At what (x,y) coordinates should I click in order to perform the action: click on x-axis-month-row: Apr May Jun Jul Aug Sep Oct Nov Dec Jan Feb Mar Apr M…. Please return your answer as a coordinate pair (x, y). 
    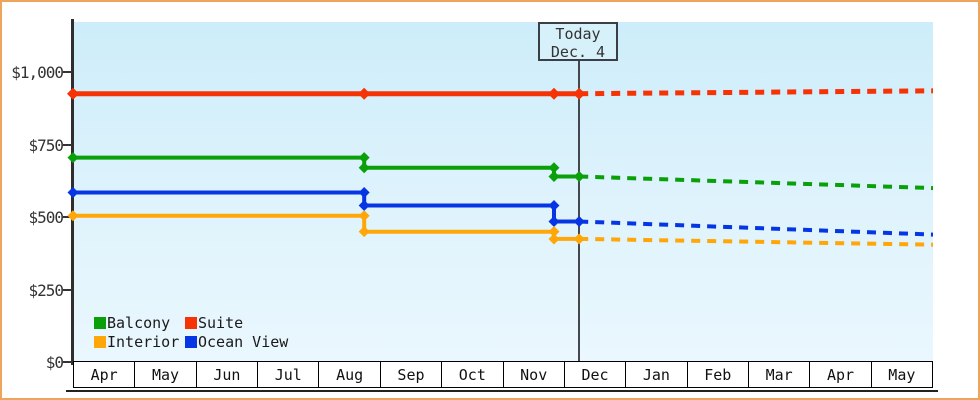
    Looking at the image, I should click on (503, 374).